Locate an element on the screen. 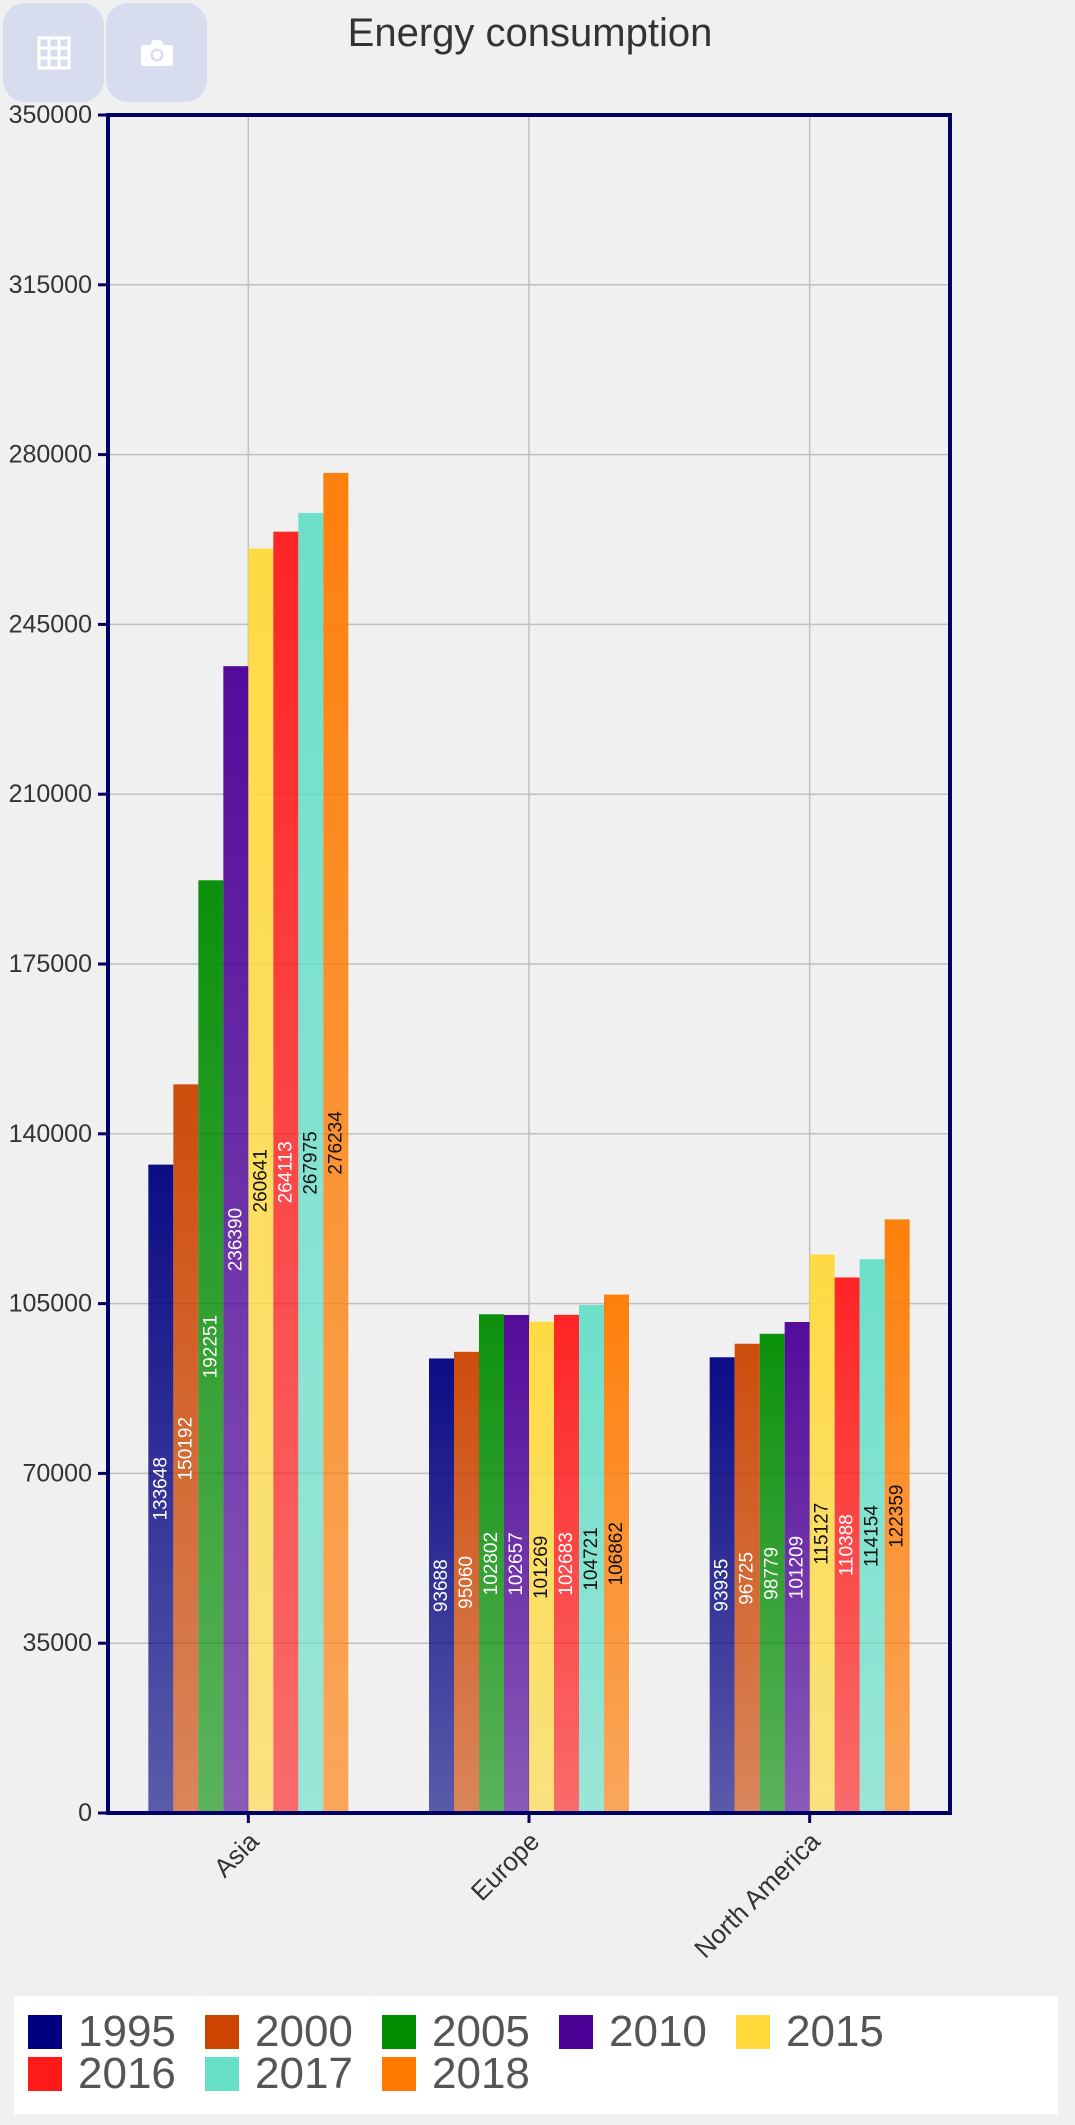 Image resolution: width=1075 pixels, height=2125 pixels. data-label: 276234 is located at coordinates (335, 1143).